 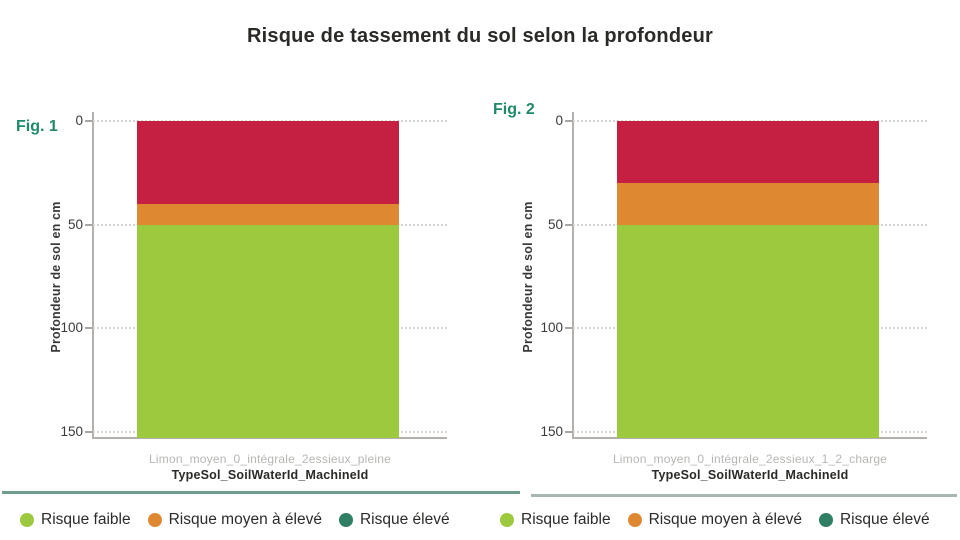 What do you see at coordinates (261, 492) in the screenshot?
I see `separator-line-left` at bounding box center [261, 492].